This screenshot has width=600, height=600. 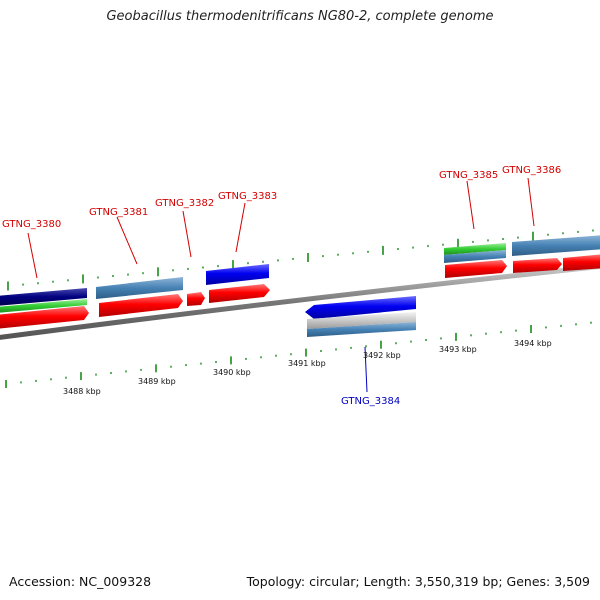 I want to click on gene-label: GTNG_3383, so click(x=247, y=196).